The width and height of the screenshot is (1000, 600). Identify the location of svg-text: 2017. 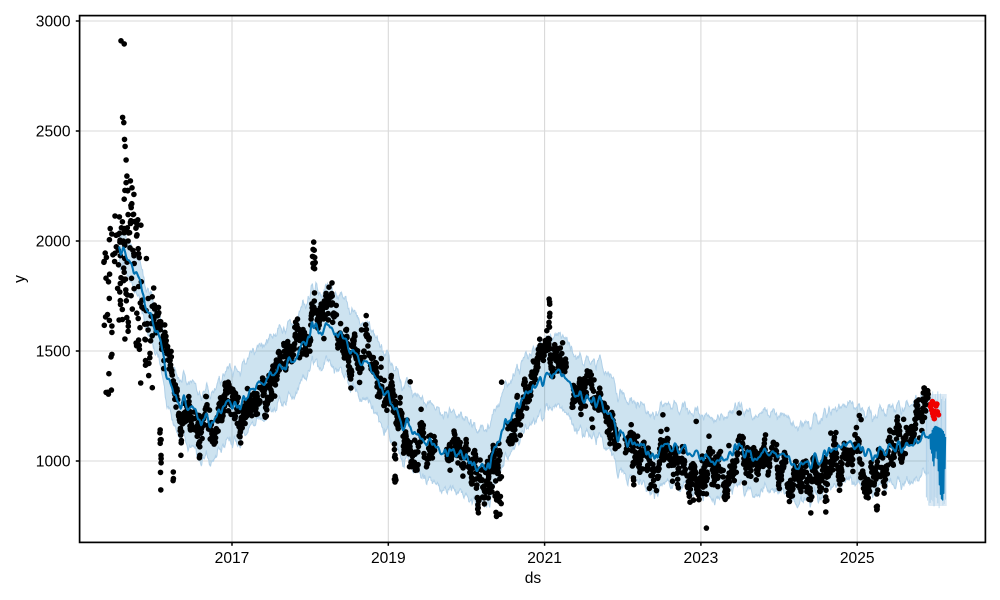
(232, 558).